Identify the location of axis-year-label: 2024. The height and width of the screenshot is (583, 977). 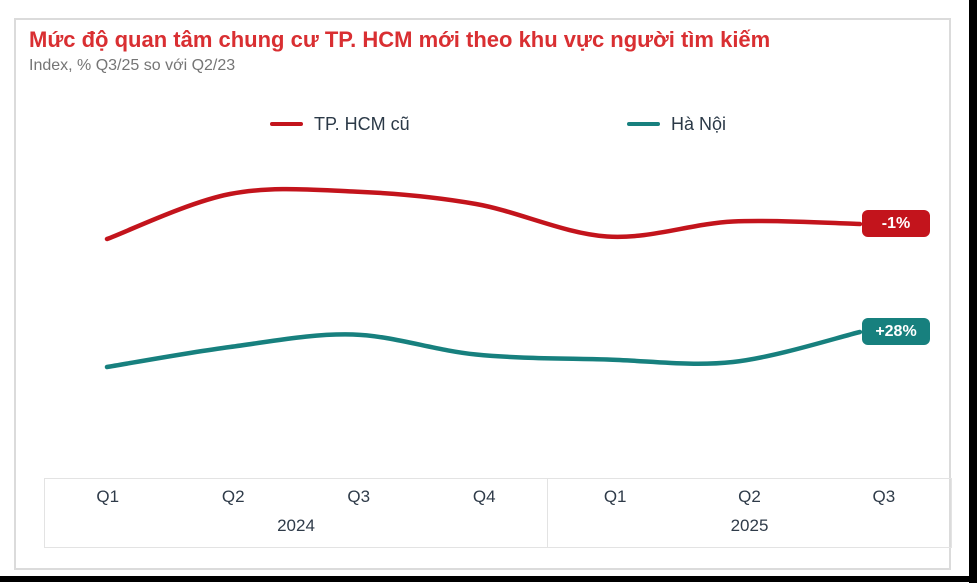
(296, 525).